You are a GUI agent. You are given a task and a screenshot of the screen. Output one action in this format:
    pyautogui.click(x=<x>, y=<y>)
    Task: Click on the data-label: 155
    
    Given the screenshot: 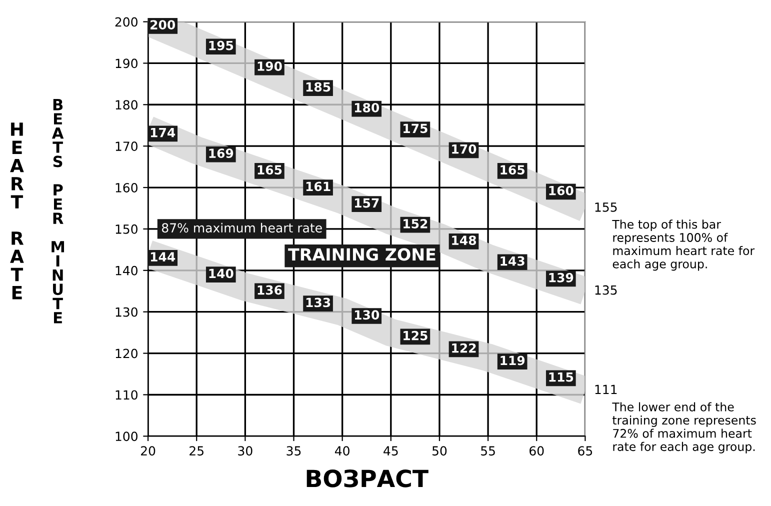 What is the action you would take?
    pyautogui.click(x=606, y=207)
    